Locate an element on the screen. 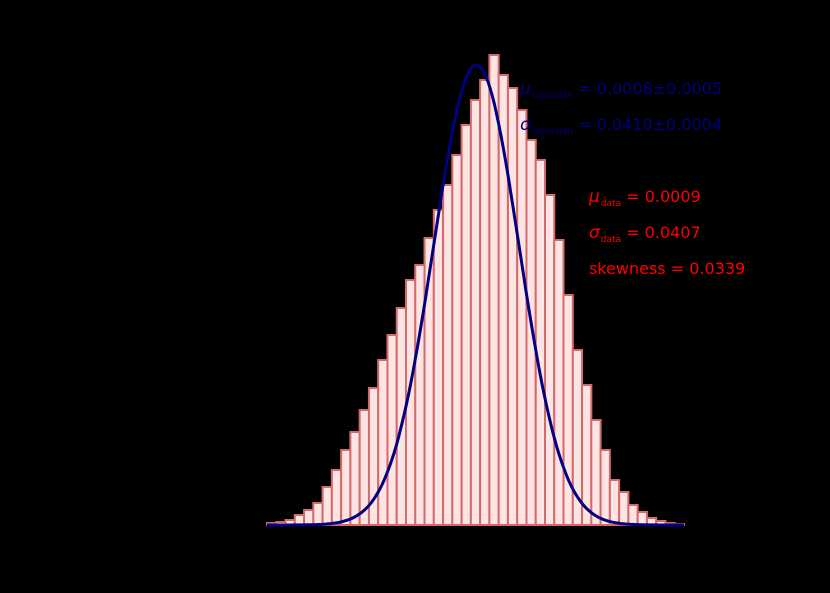 This screenshot has width=830, height=593. mu-subscript: Gaussian is located at coordinates (552, 96).